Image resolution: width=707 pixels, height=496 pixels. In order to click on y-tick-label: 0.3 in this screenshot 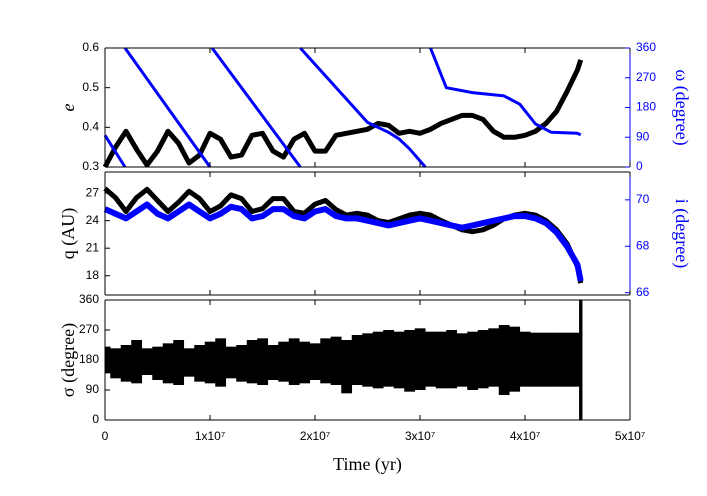, I will do `click(90, 166)`.